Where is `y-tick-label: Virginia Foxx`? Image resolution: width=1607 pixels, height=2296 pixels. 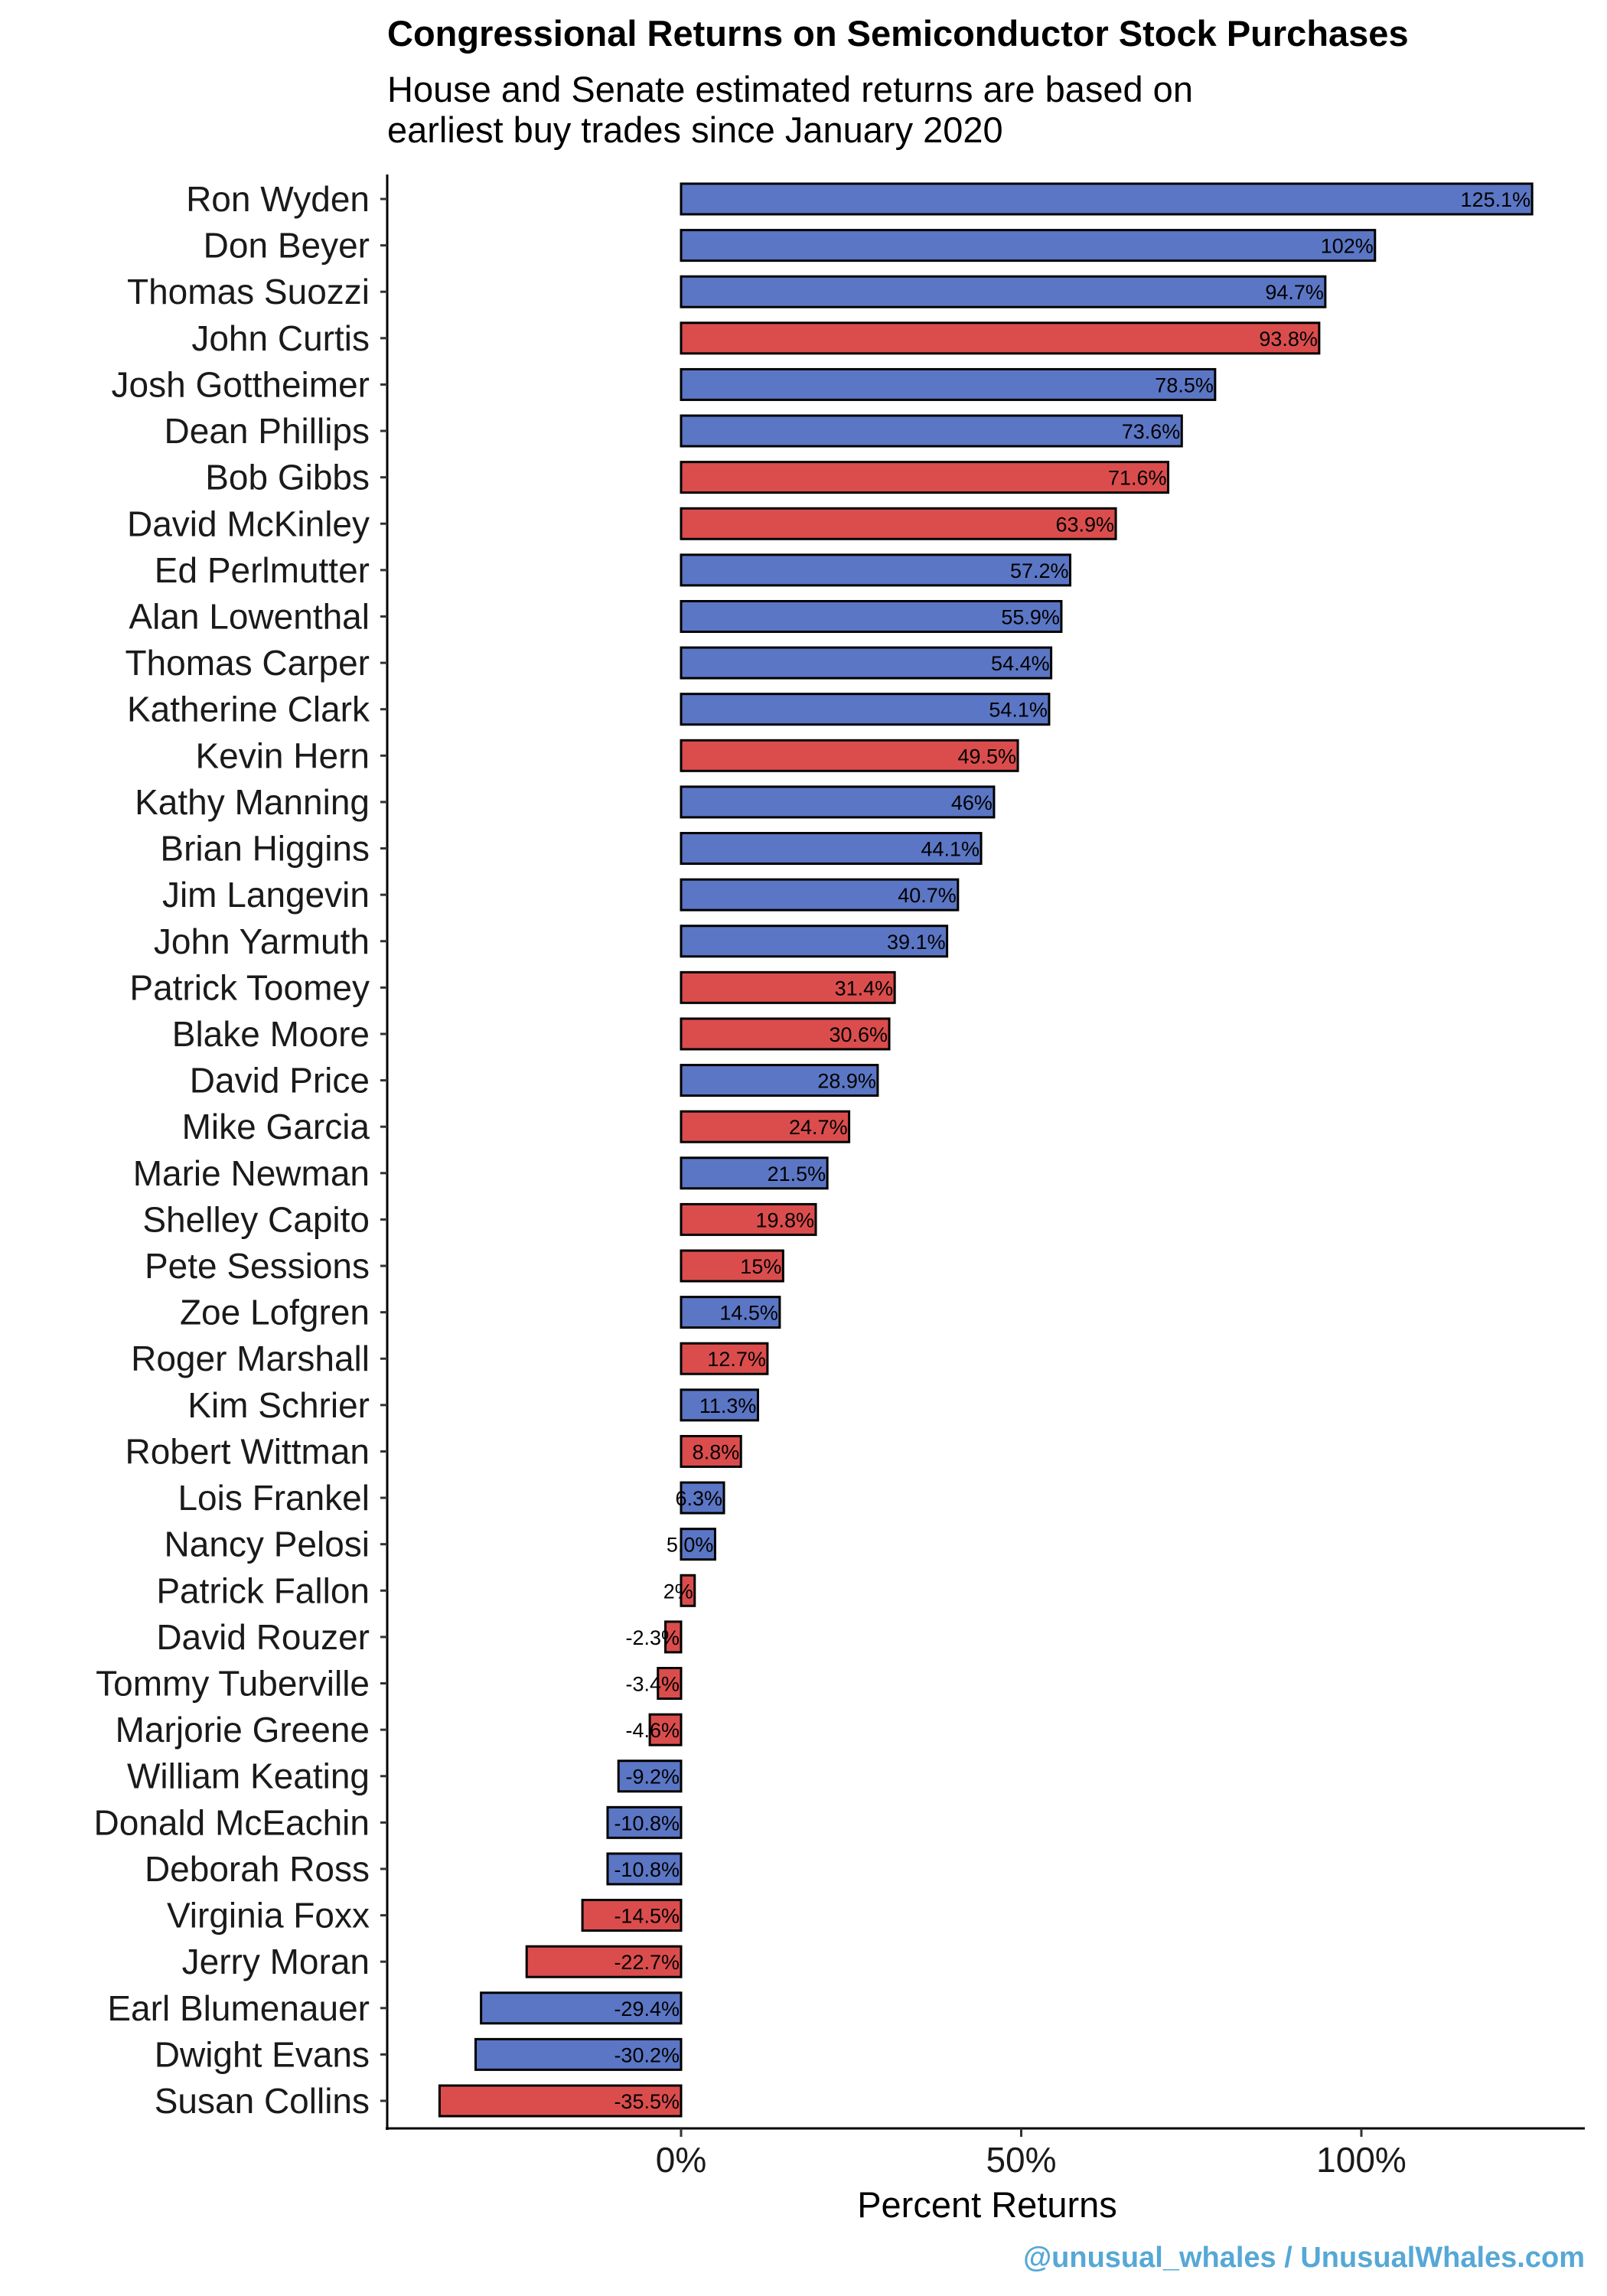 y-tick-label: Virginia Foxx is located at coordinates (268, 1916).